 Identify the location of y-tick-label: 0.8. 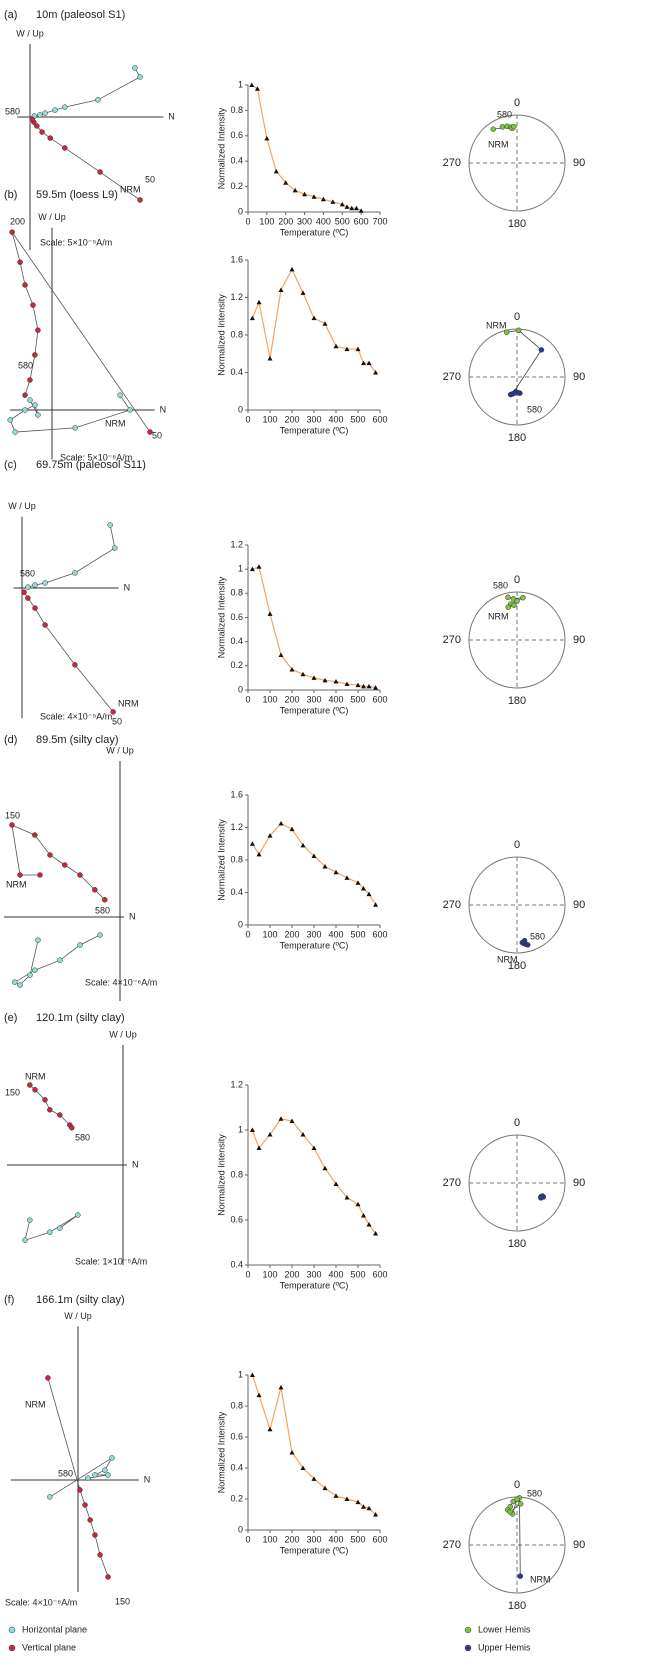
(236, 859).